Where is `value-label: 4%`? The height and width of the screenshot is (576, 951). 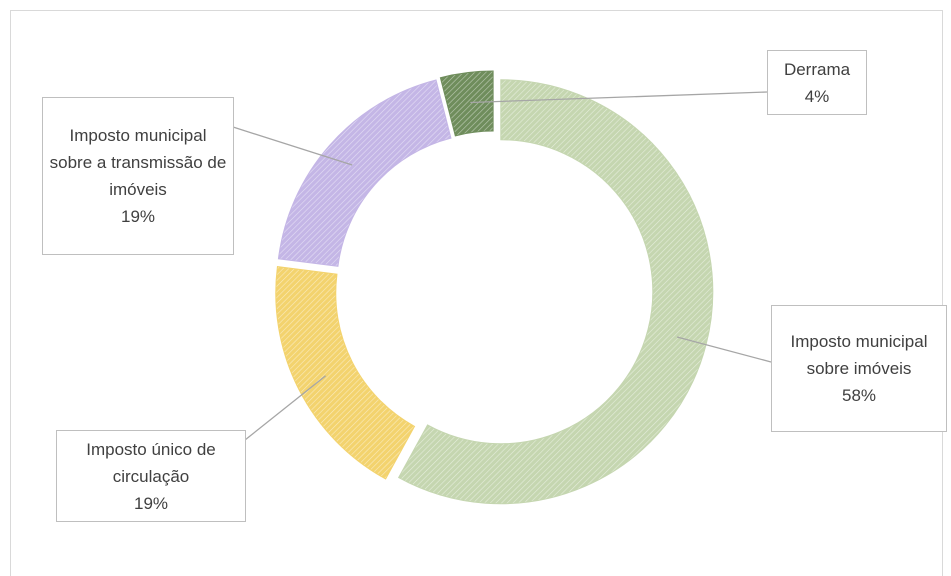
value-label: 4% is located at coordinates (817, 96).